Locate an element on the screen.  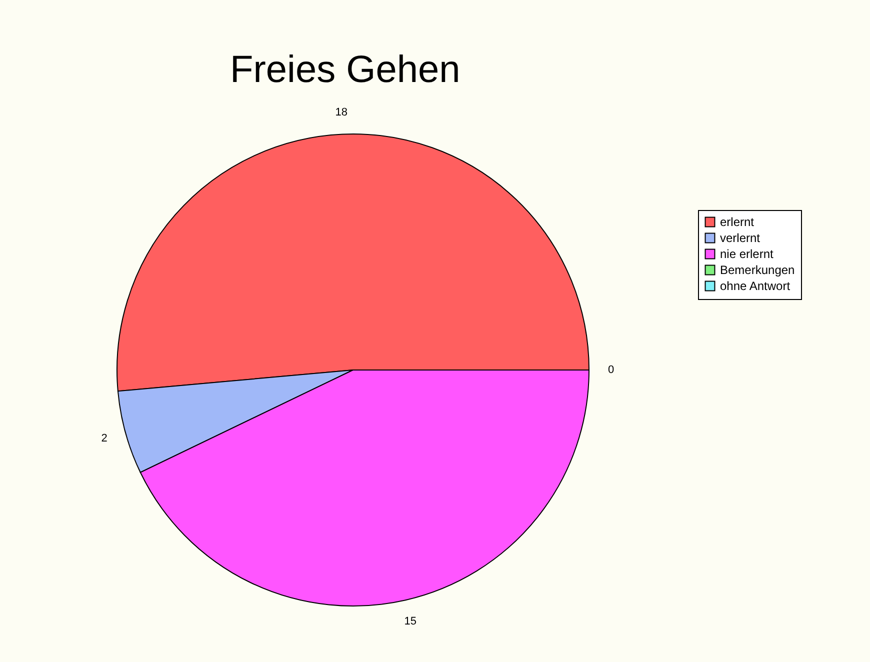
legend-label: verlernt is located at coordinates (740, 238).